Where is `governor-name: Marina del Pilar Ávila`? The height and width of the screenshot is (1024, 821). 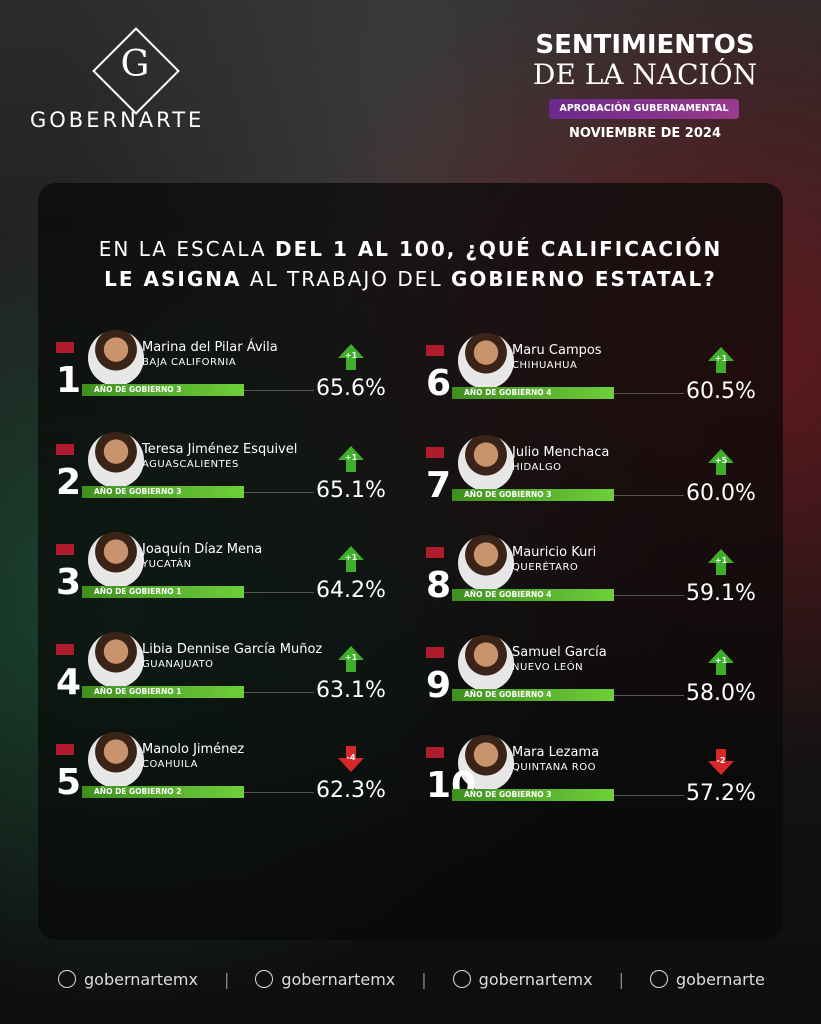 governor-name: Marina del Pilar Ávila is located at coordinates (210, 347).